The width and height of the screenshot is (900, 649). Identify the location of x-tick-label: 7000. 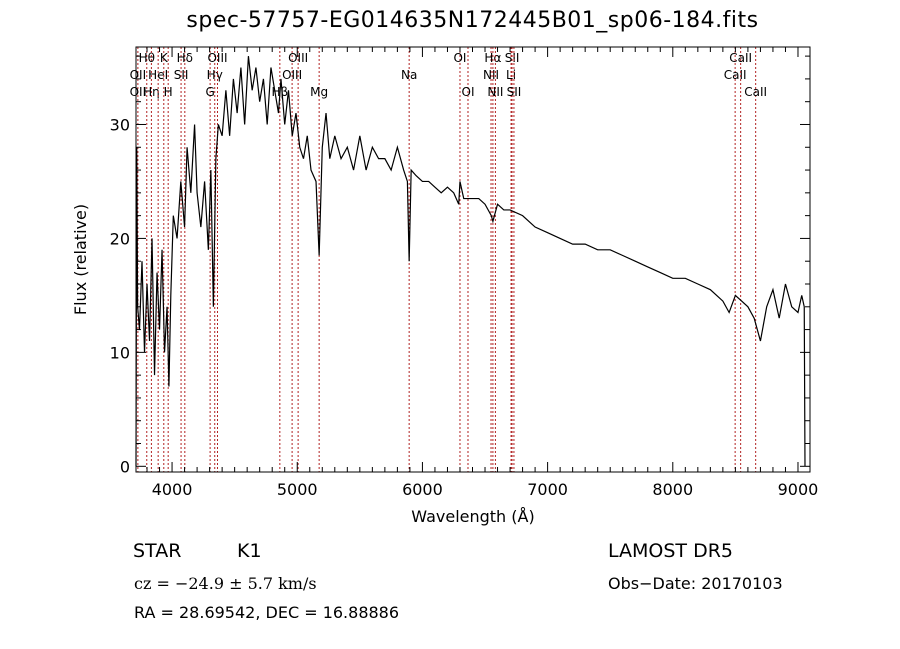
(547, 489).